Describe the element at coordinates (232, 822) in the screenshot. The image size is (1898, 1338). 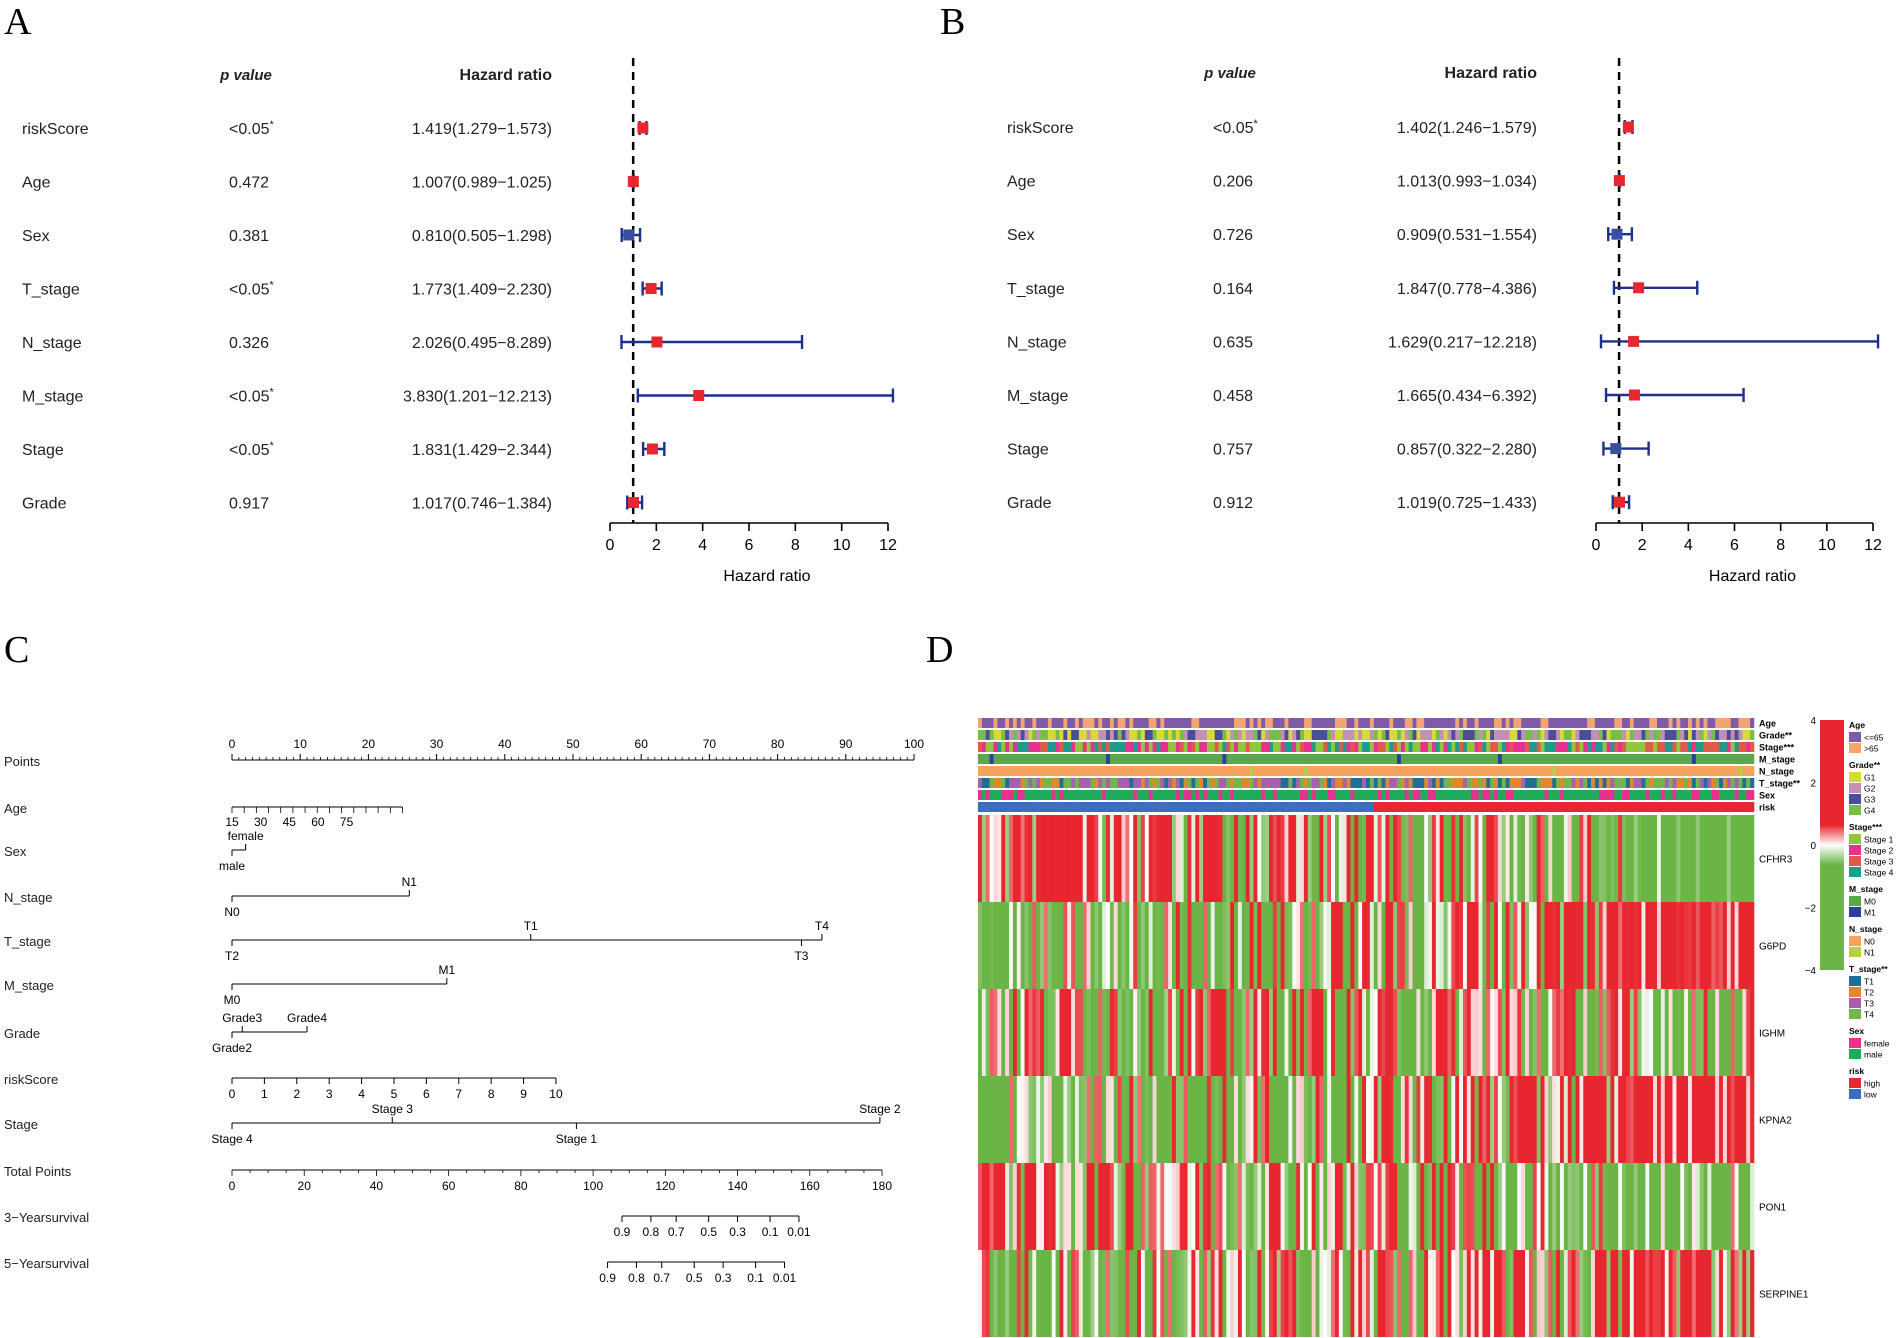
I see `age-tick-label: 15` at that location.